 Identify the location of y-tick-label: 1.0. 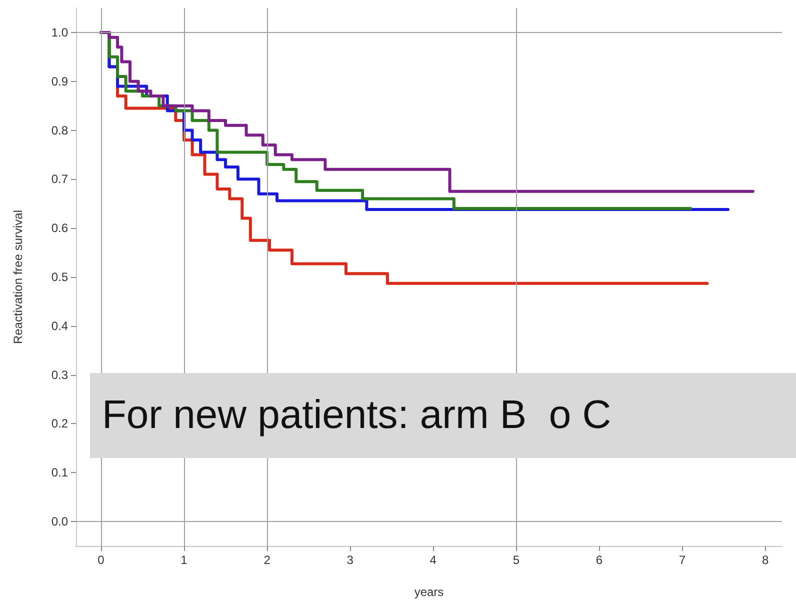
(59, 32).